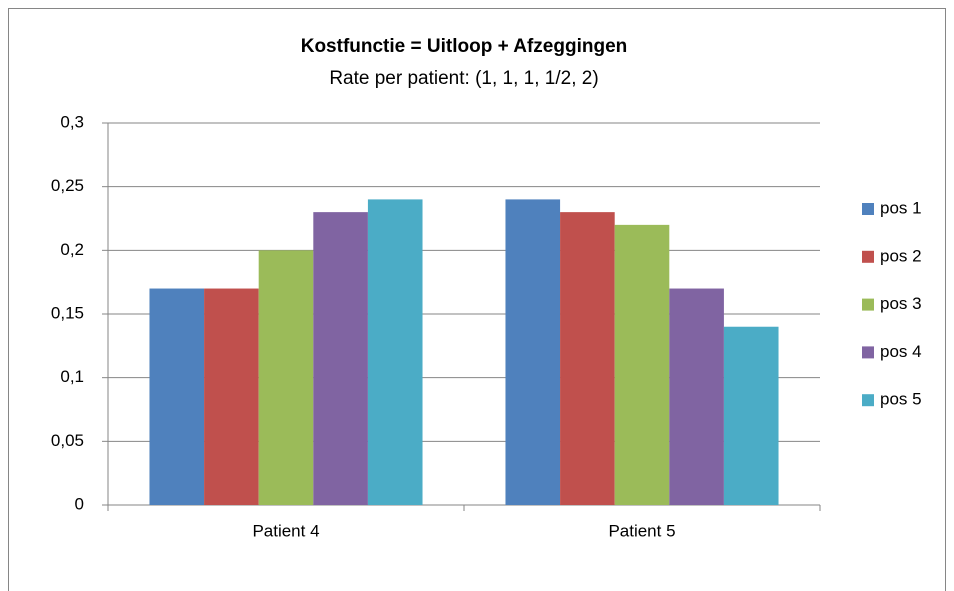 The image size is (954, 591). I want to click on chart-title: Kostfunctie = Uitloop + Afzeggingen, so click(464, 46).